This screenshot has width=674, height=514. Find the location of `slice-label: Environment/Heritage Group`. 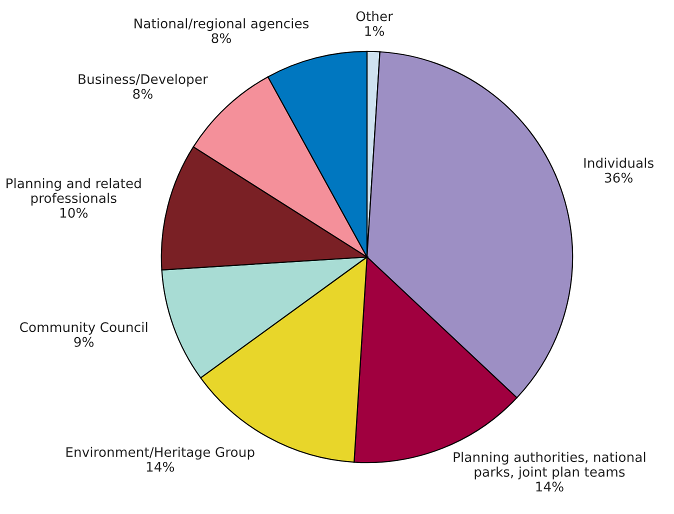

slice-label: Environment/Heritage Group is located at coordinates (160, 453).